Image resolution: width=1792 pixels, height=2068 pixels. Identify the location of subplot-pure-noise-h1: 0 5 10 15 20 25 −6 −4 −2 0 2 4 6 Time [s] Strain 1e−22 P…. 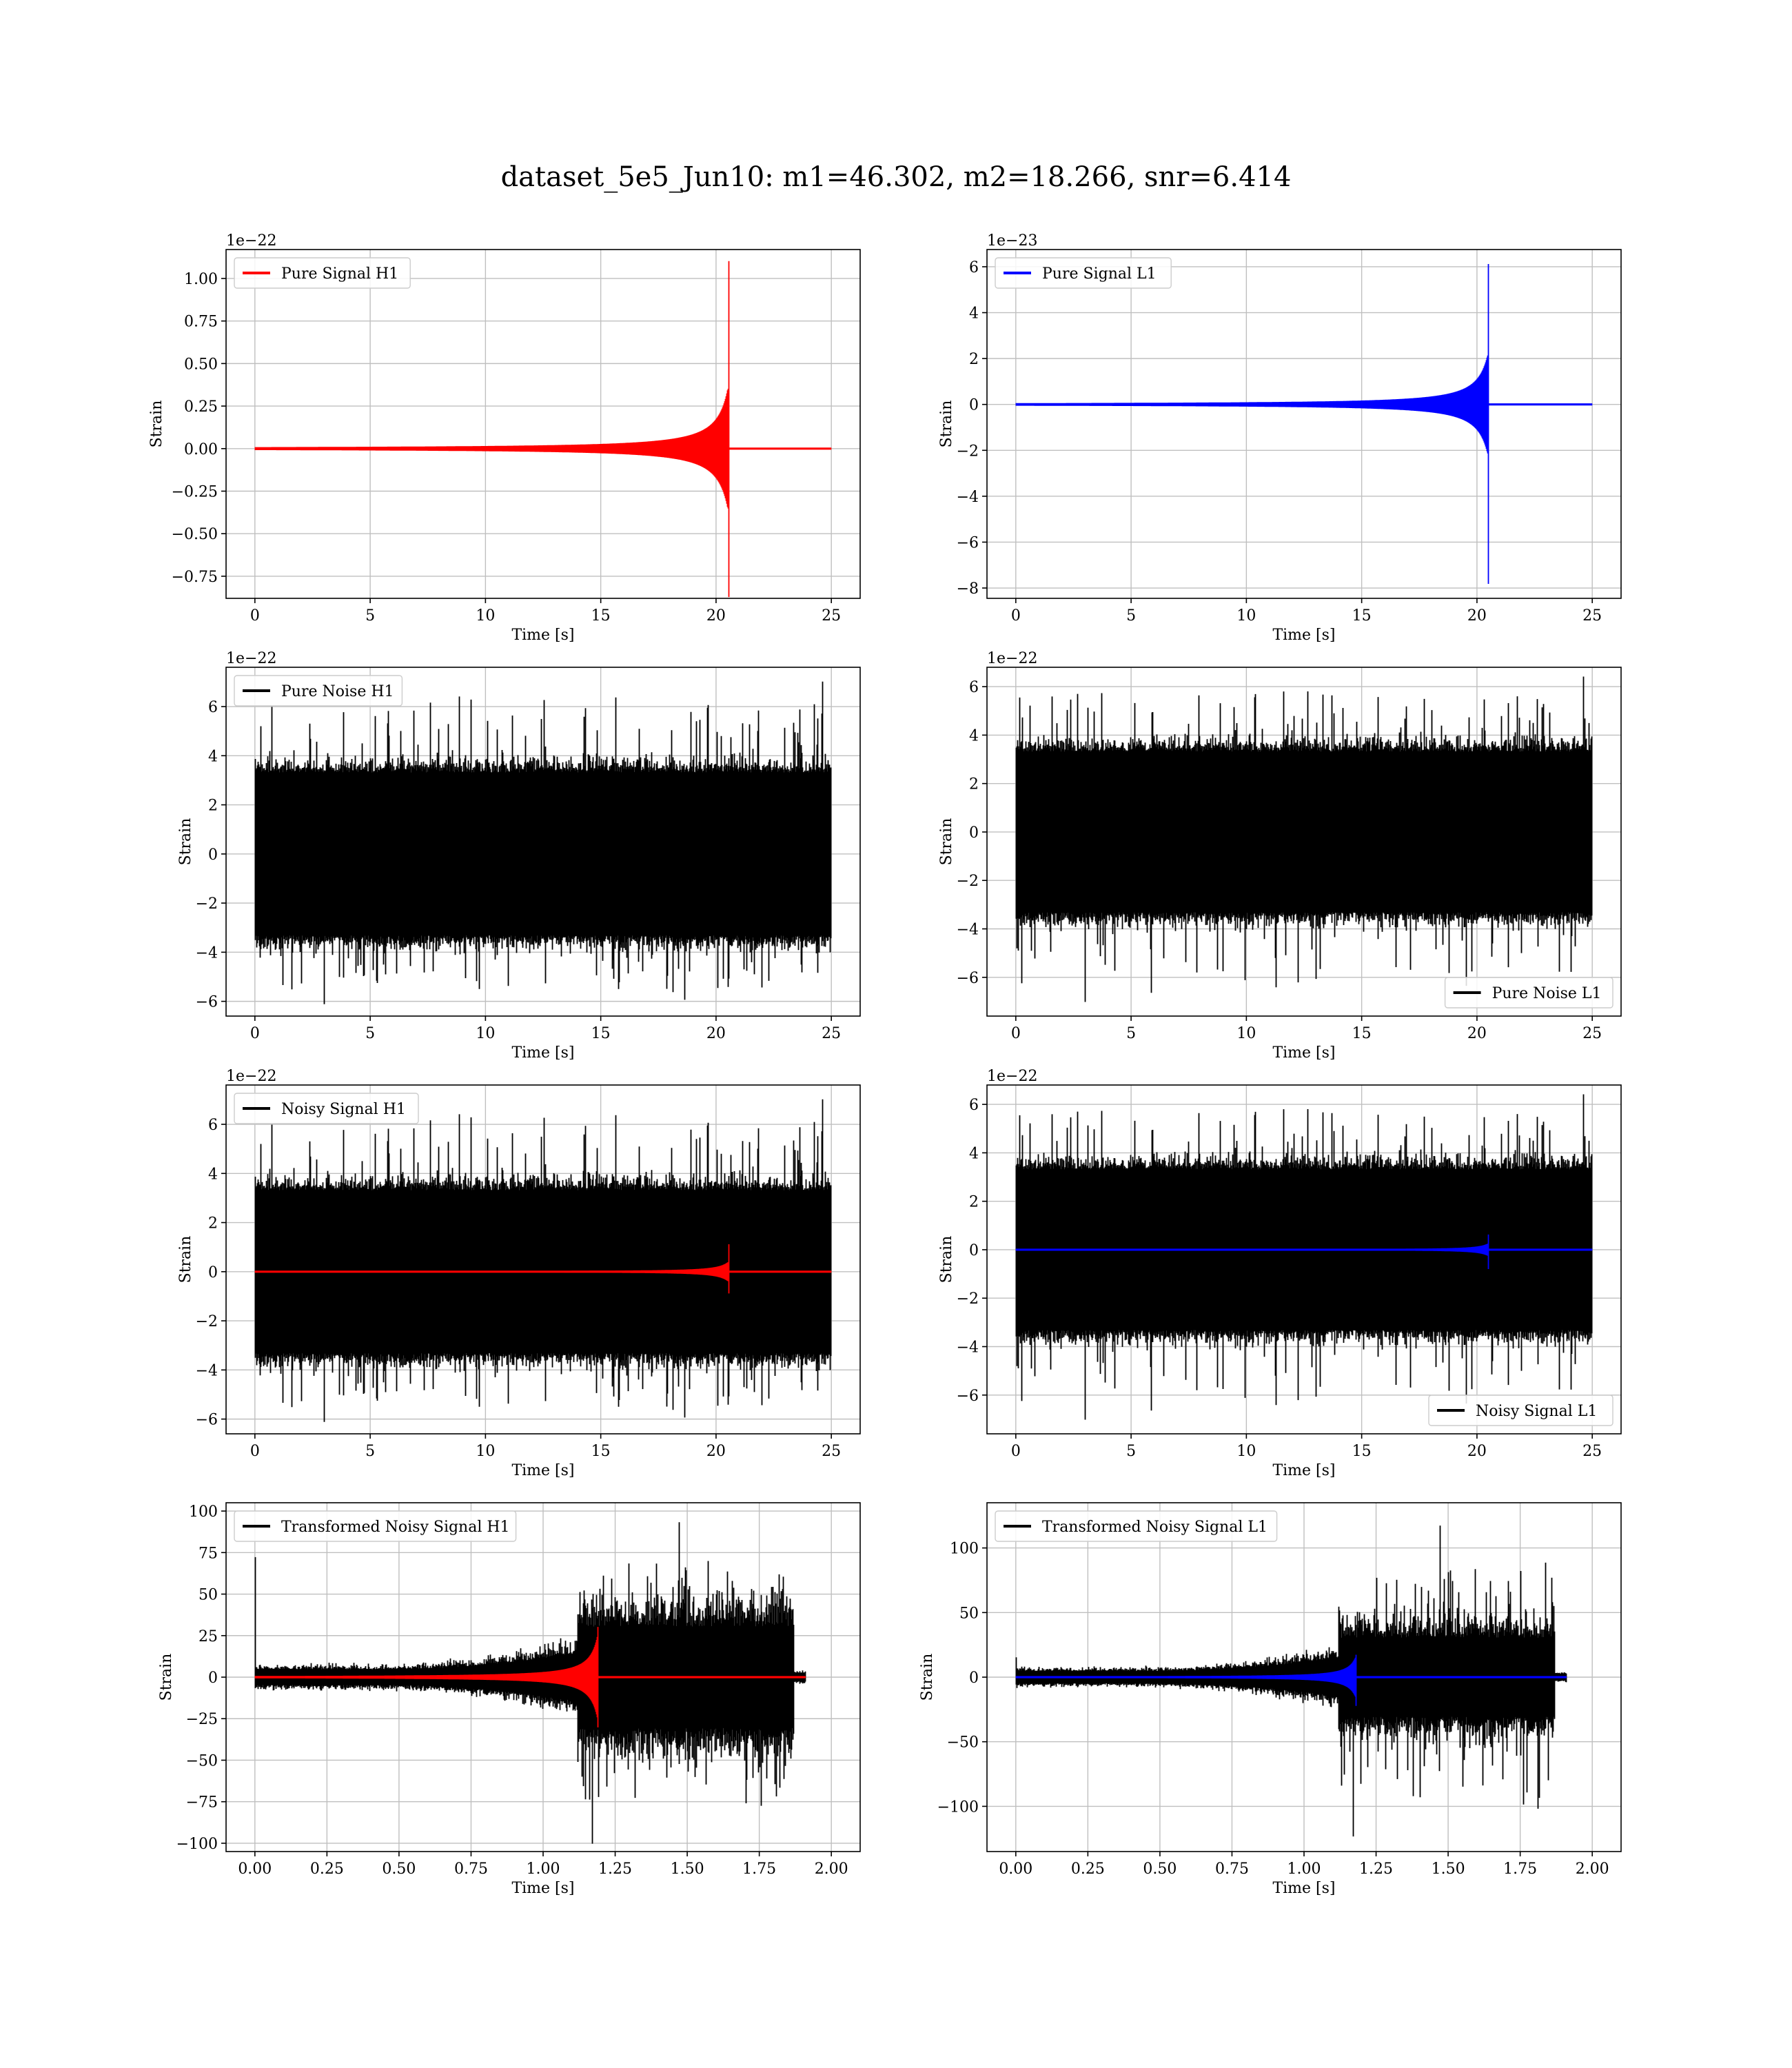
(519, 856).